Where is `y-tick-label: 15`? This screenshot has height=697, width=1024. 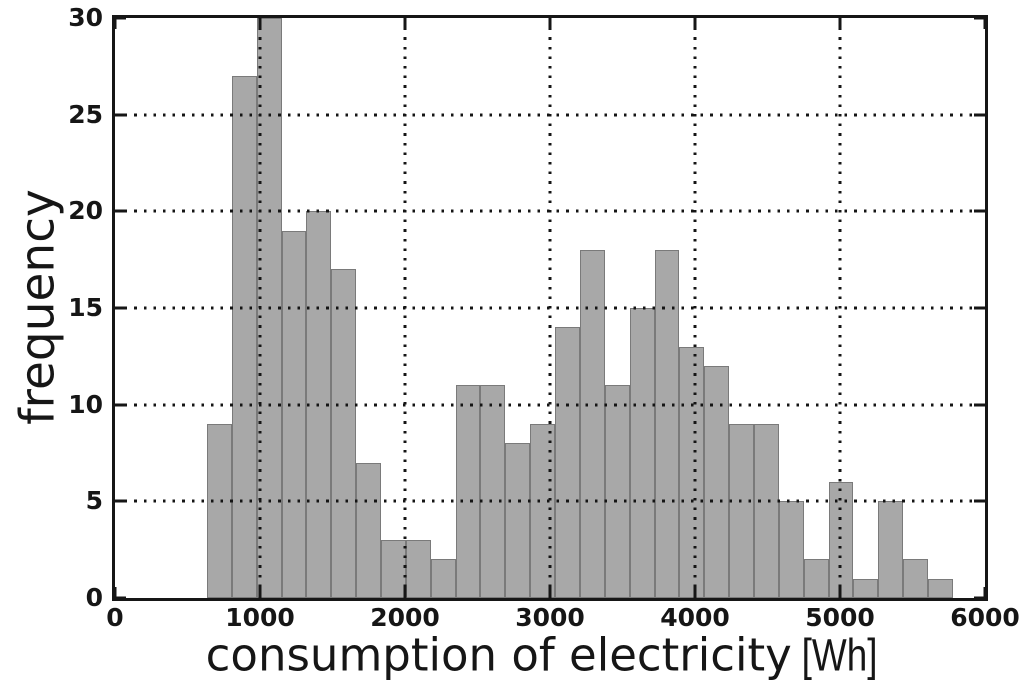 y-tick-label: 15 is located at coordinates (85, 307).